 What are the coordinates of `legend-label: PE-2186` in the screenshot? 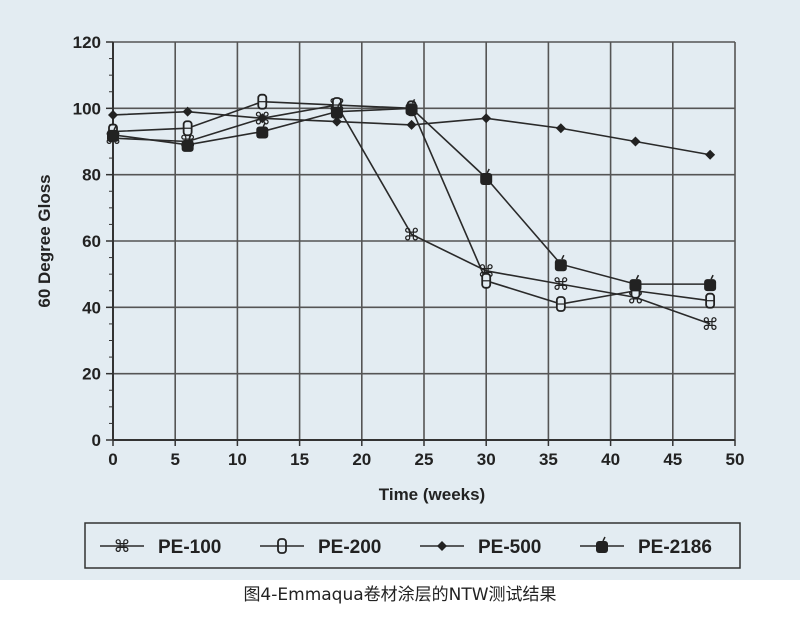 It's located at (675, 547).